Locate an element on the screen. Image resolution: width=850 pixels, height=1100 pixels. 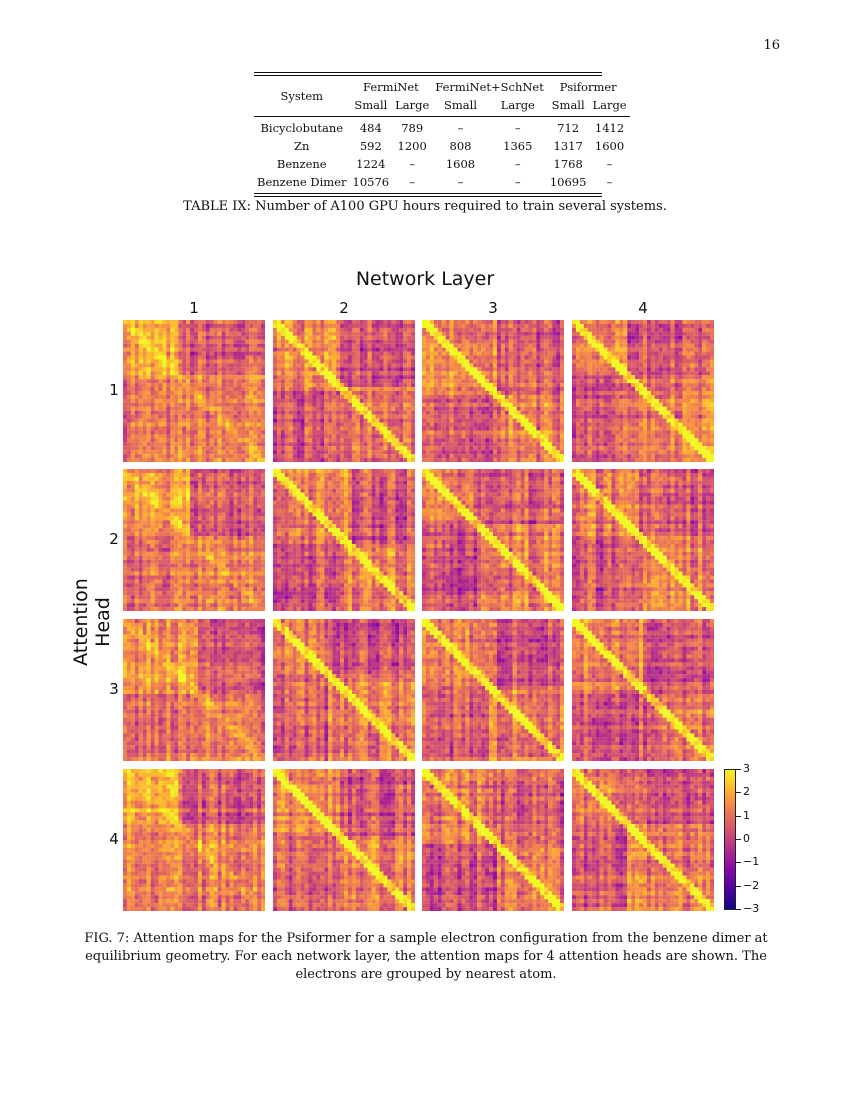
table-cell: 1224 is located at coordinates (371, 164).